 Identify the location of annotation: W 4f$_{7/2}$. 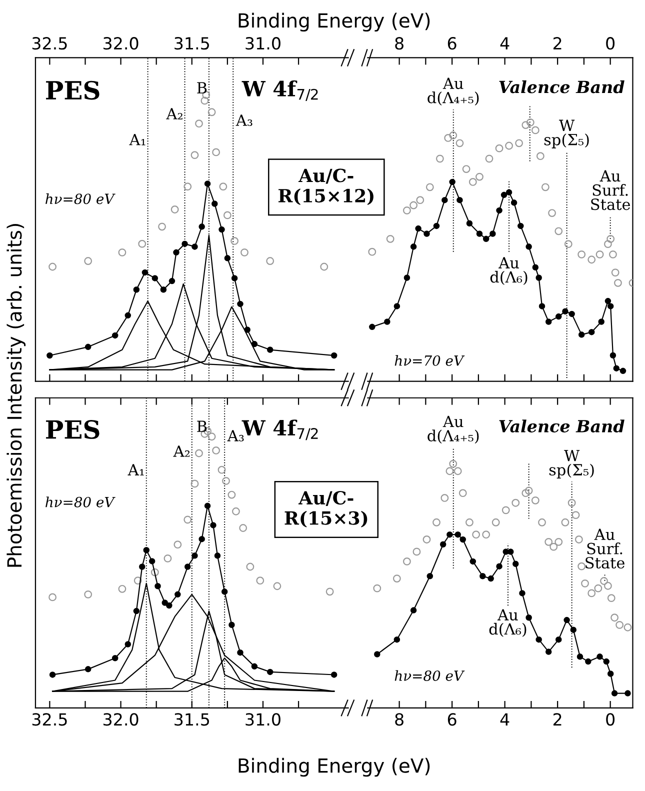
(280, 90).